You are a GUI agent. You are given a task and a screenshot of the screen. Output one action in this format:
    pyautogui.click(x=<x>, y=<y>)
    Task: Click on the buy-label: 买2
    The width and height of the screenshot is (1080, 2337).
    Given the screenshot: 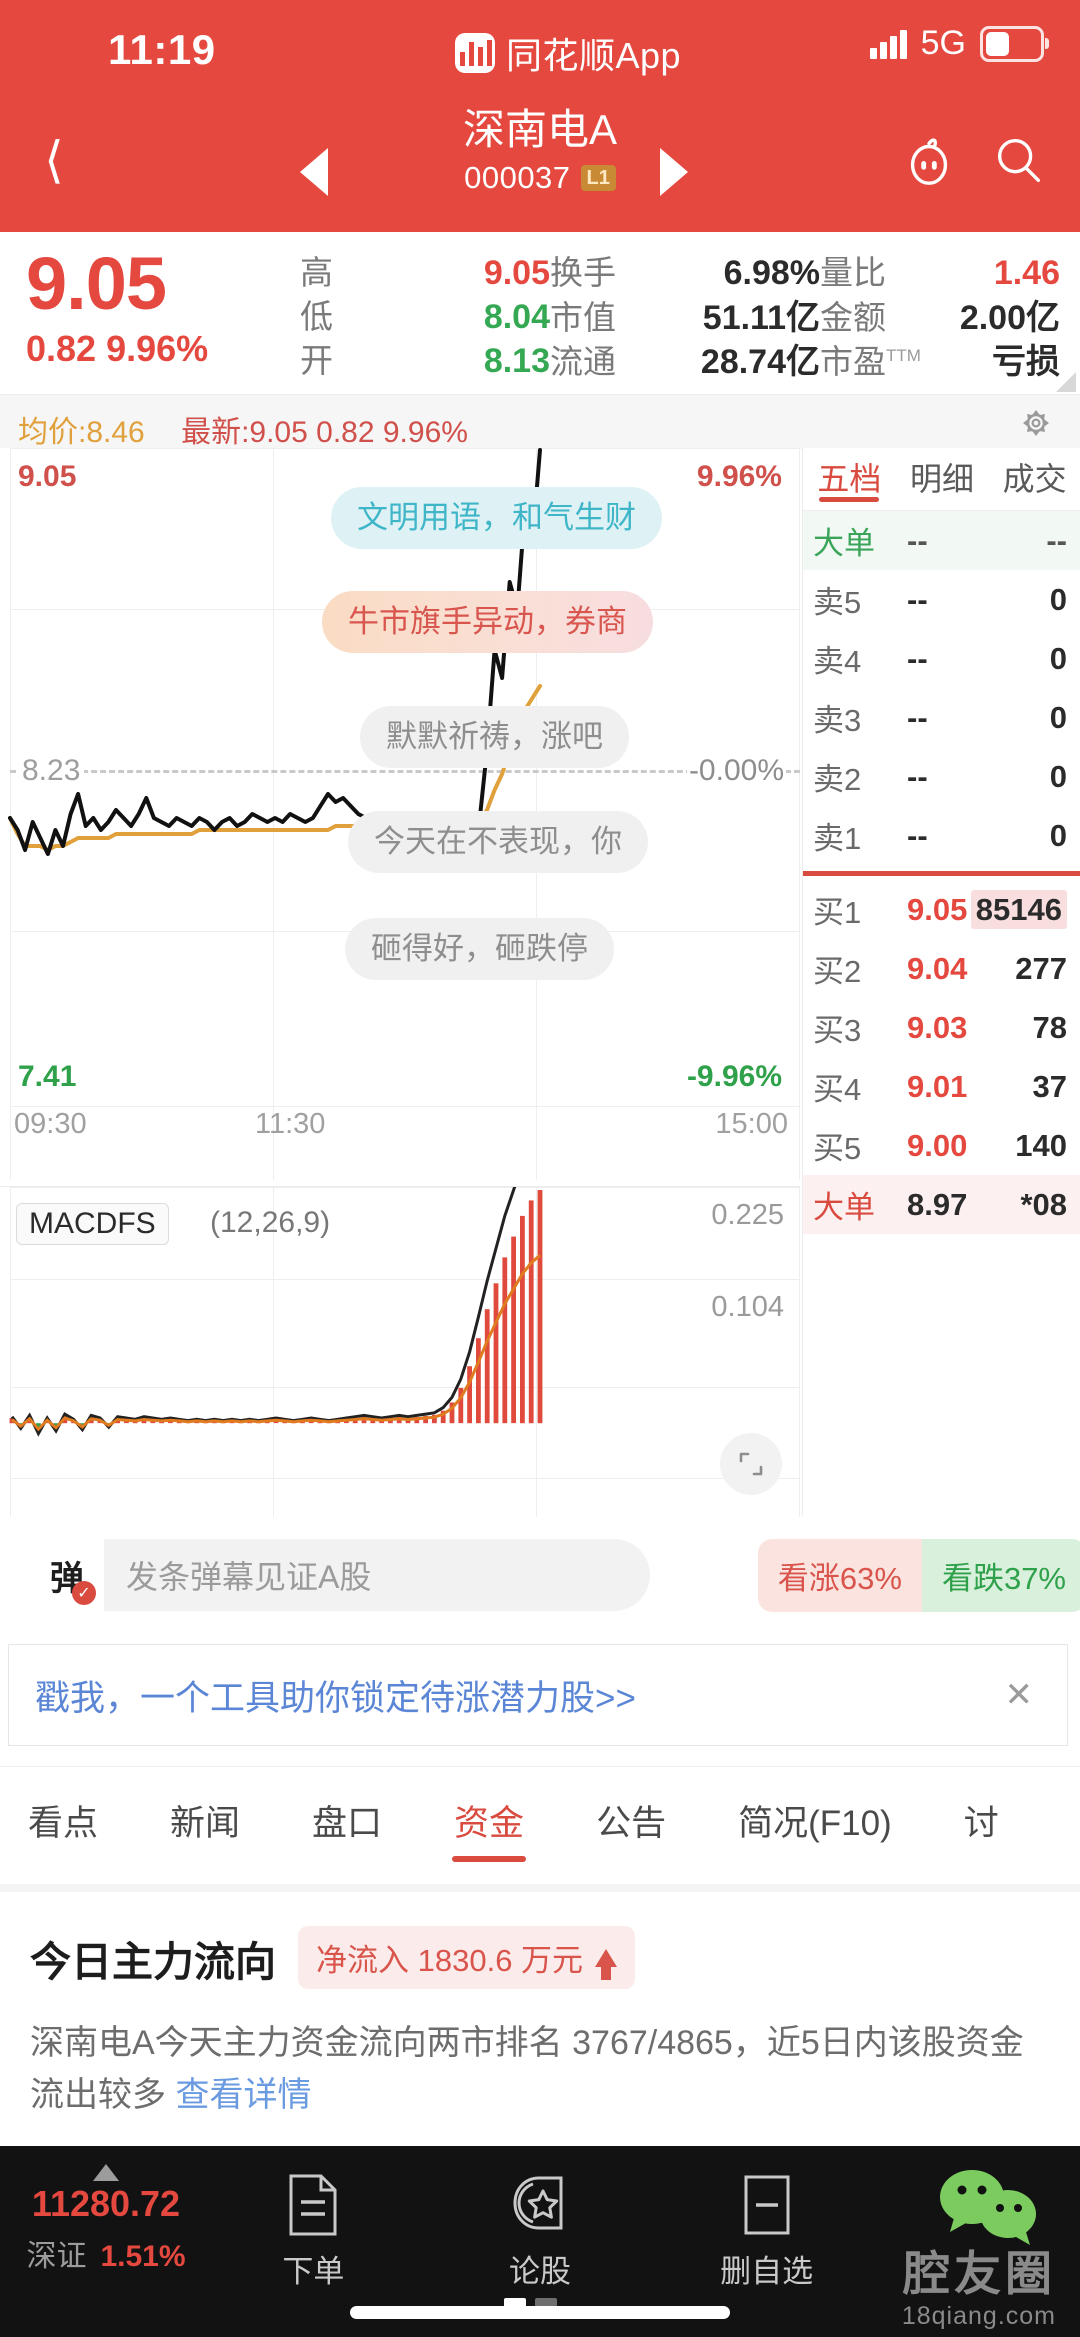 What is the action you would take?
    pyautogui.click(x=837, y=971)
    